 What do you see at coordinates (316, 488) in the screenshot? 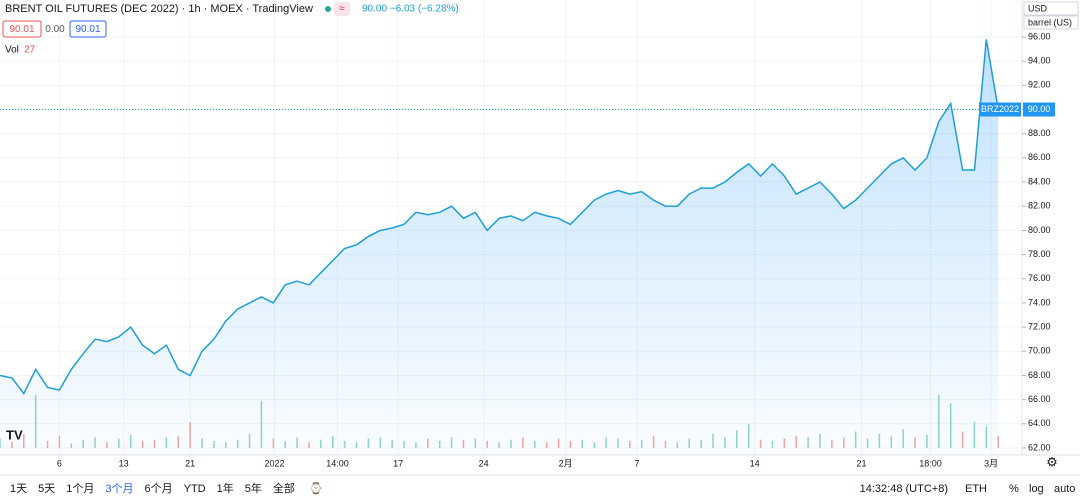
I see `compare-icon: ⌚` at bounding box center [316, 488].